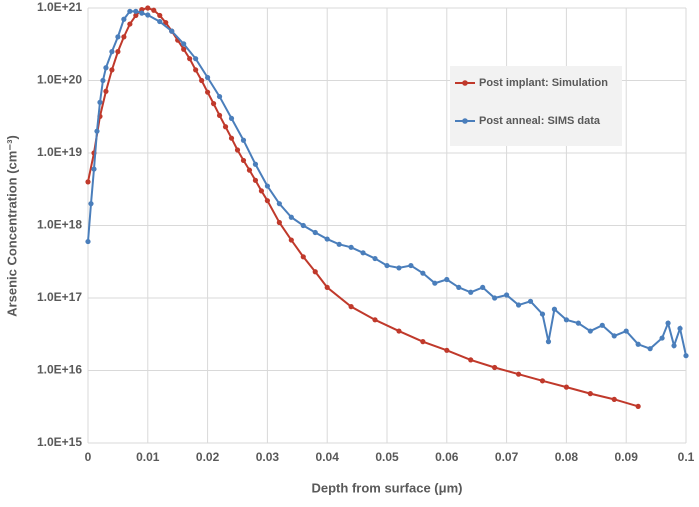 The image size is (699, 507). I want to click on x-tick-label: 0.1, so click(686, 457).